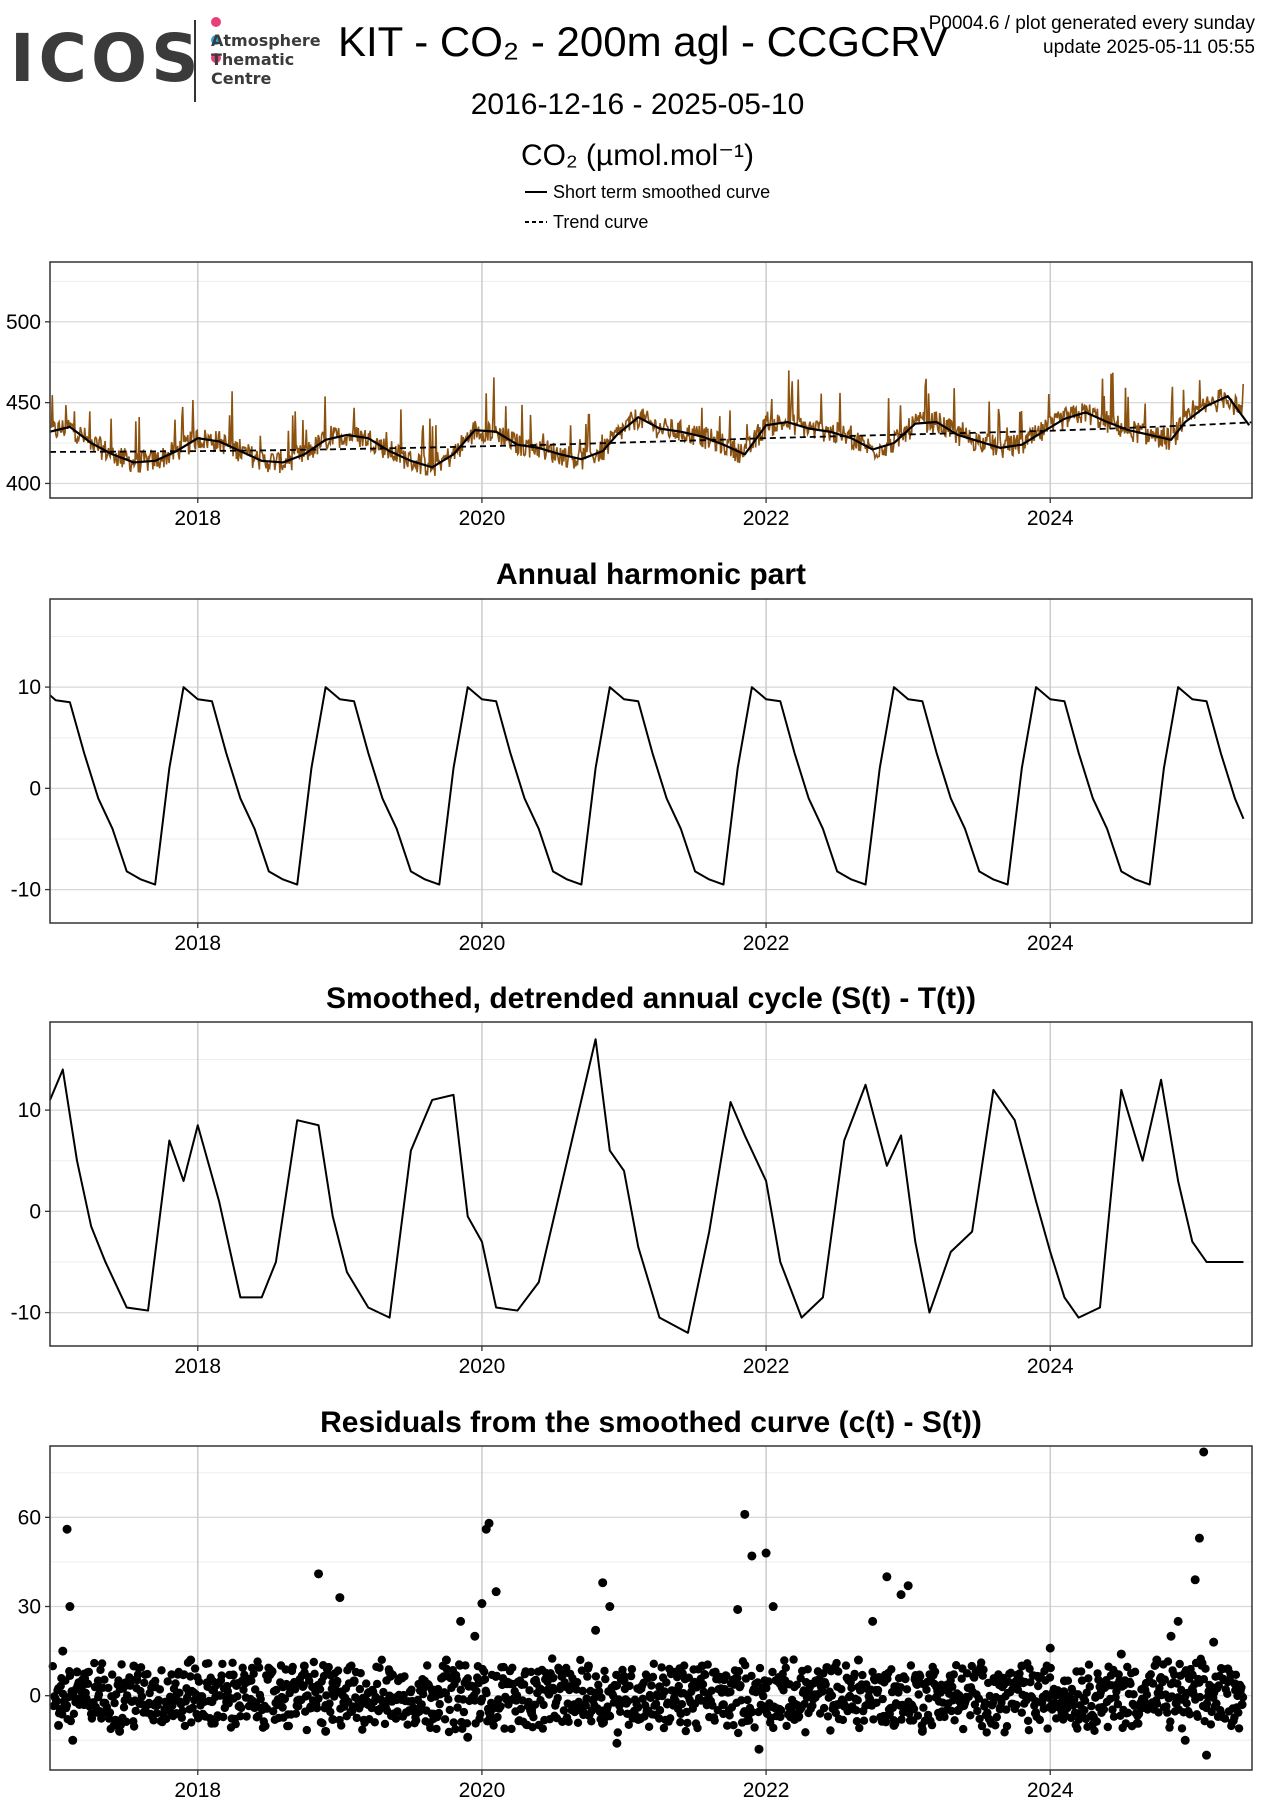 The width and height of the screenshot is (1275, 1800). What do you see at coordinates (601, 222) in the screenshot?
I see `legend-label: Trend curve` at bounding box center [601, 222].